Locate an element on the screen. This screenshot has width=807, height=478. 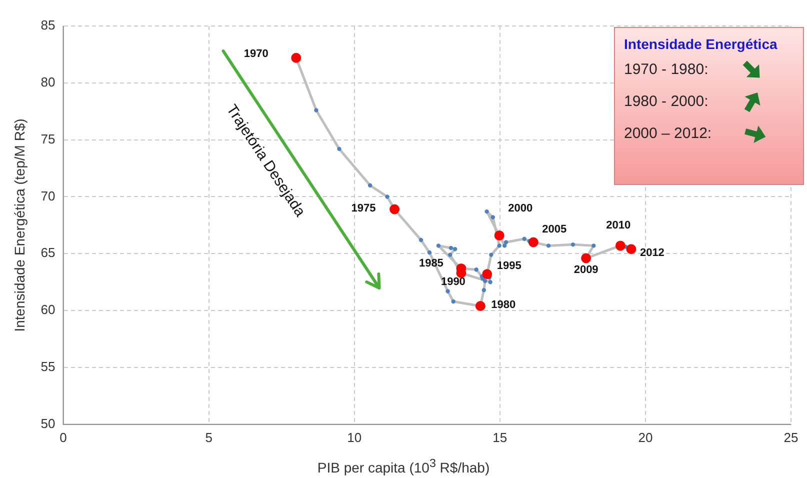
y-tick-label: 55 is located at coordinates (48, 366).